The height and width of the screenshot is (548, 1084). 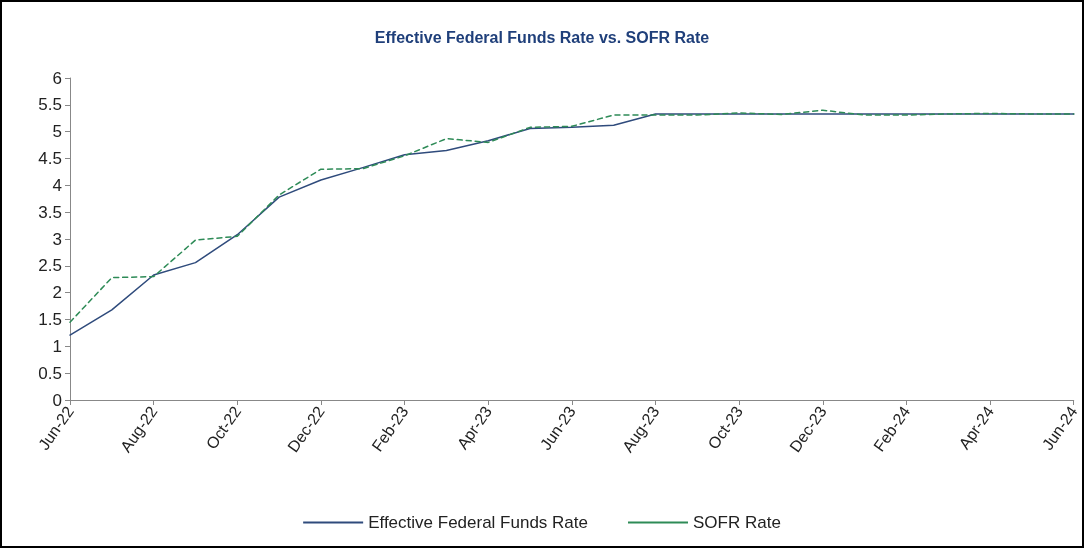 What do you see at coordinates (57, 185) in the screenshot?
I see `y-tick-label: 4` at bounding box center [57, 185].